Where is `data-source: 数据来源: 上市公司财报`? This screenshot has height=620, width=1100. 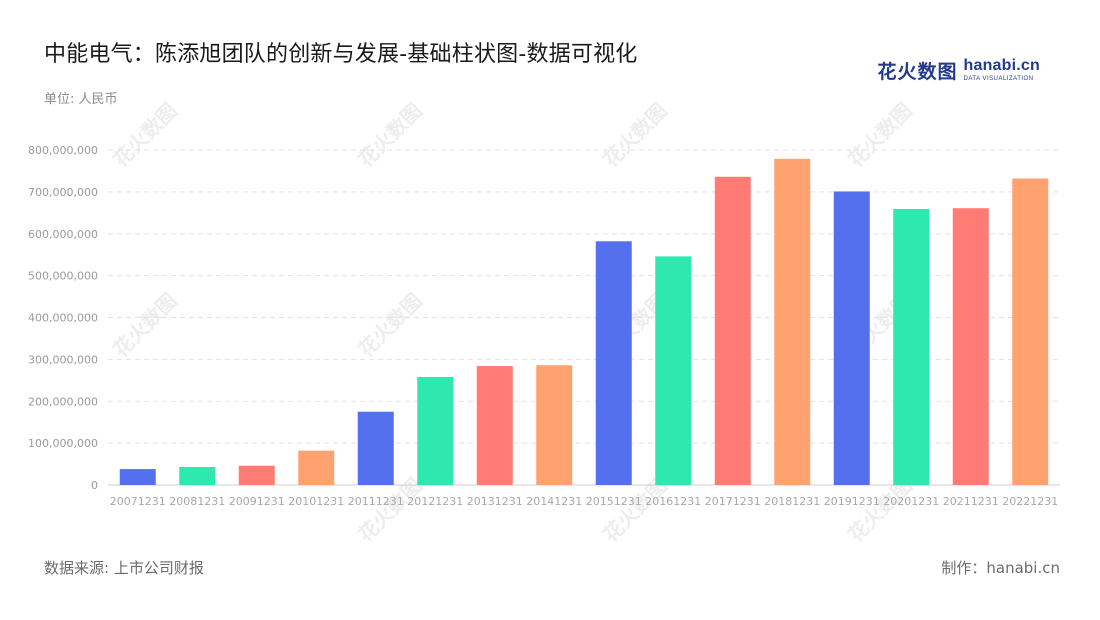
data-source: 数据来源: 上市公司财报 is located at coordinates (124, 568).